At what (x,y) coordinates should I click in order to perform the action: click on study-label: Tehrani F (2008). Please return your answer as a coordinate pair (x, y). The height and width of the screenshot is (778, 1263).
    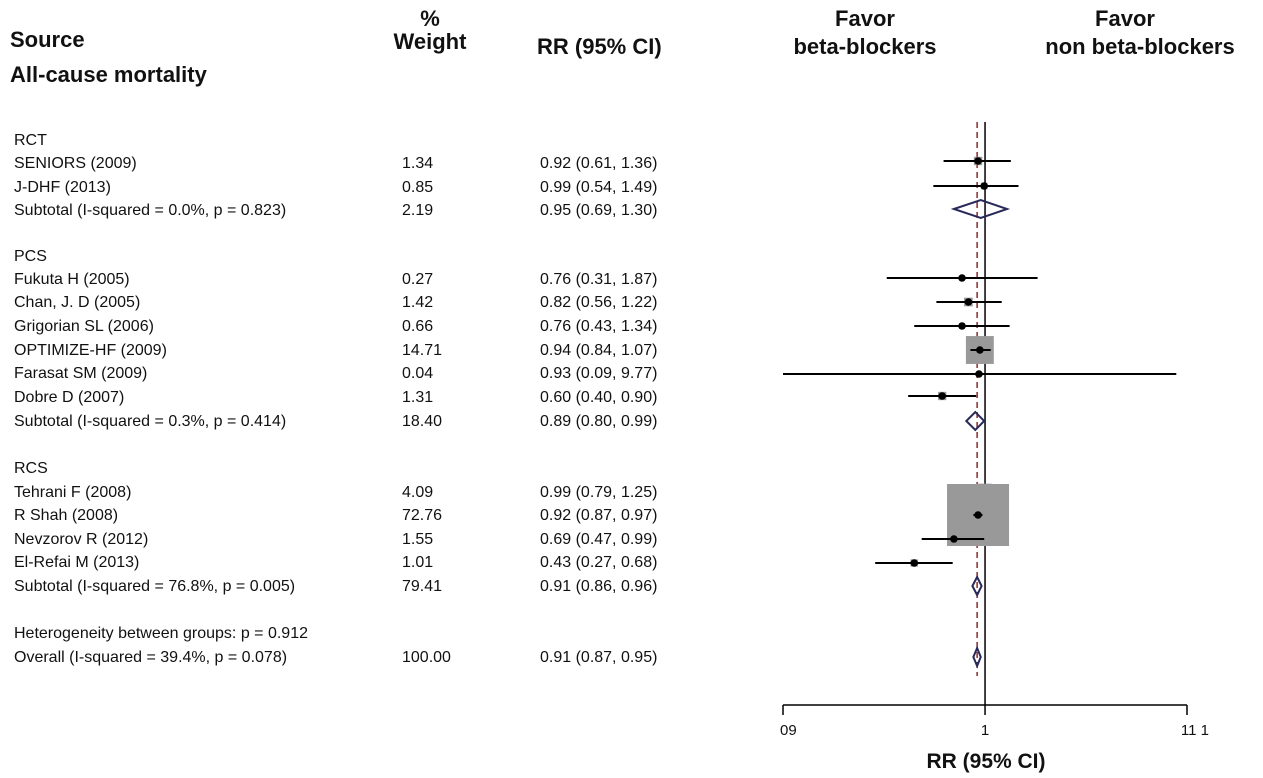
    Looking at the image, I should click on (73, 492).